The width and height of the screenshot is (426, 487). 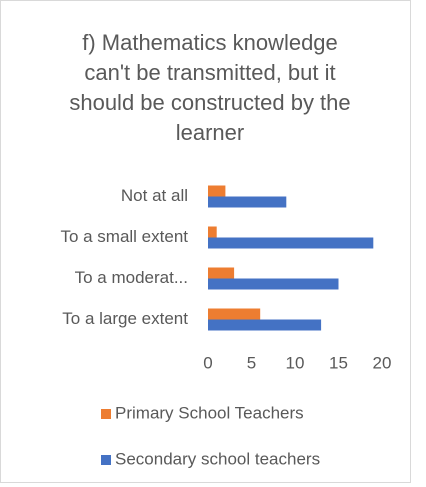 I want to click on x-tick-label: 20, so click(x=382, y=362).